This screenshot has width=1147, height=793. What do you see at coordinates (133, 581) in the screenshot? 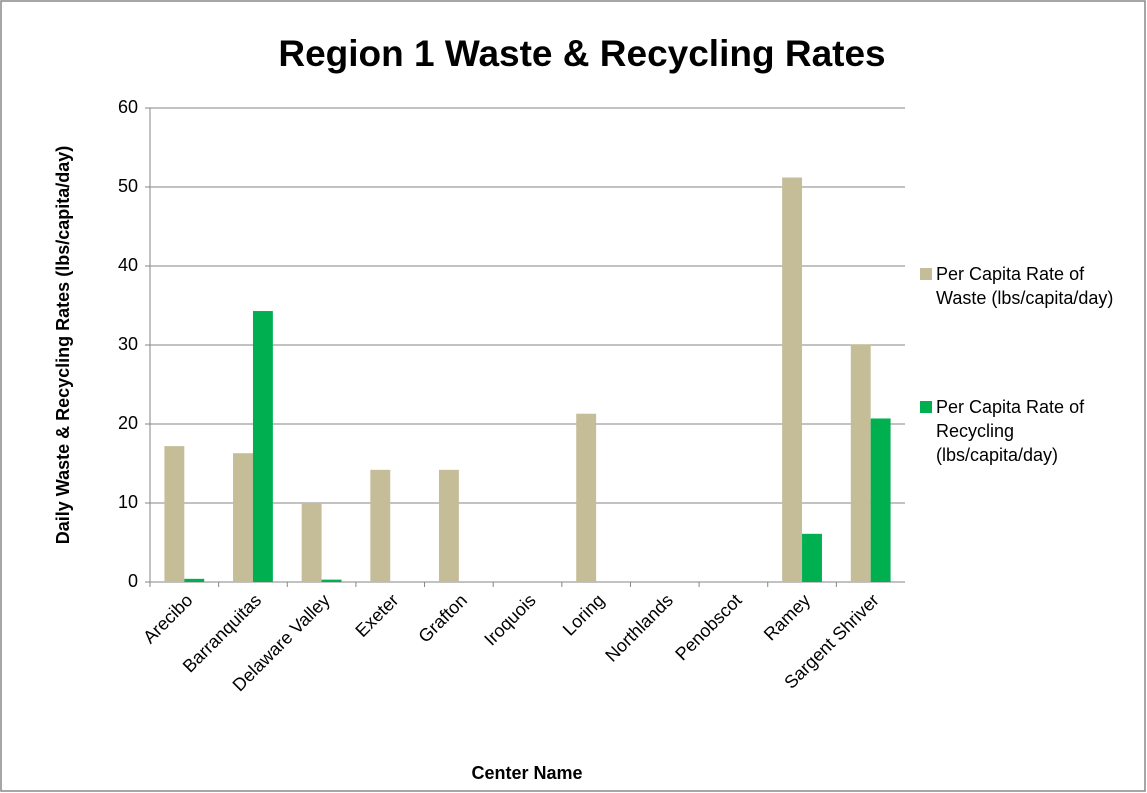
I see `y-tick-label: 0` at bounding box center [133, 581].